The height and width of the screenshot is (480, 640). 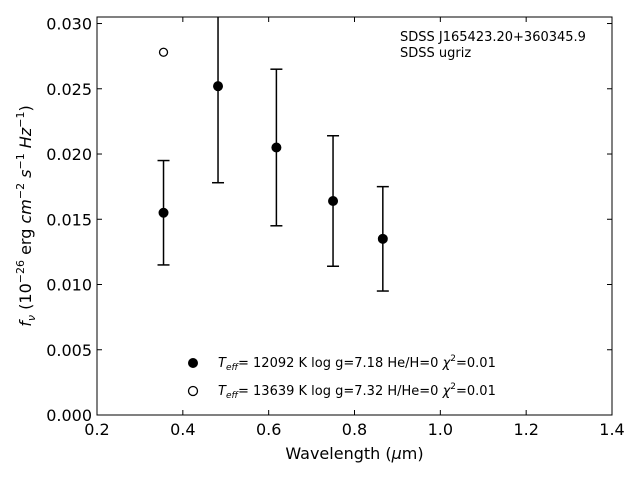 I want to click on x-tick-label: 0.2, so click(x=96, y=429).